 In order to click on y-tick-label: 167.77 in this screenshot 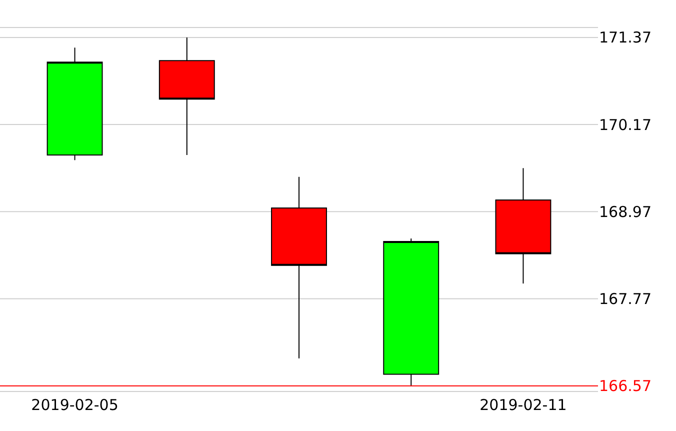, I will do `click(625, 299)`.